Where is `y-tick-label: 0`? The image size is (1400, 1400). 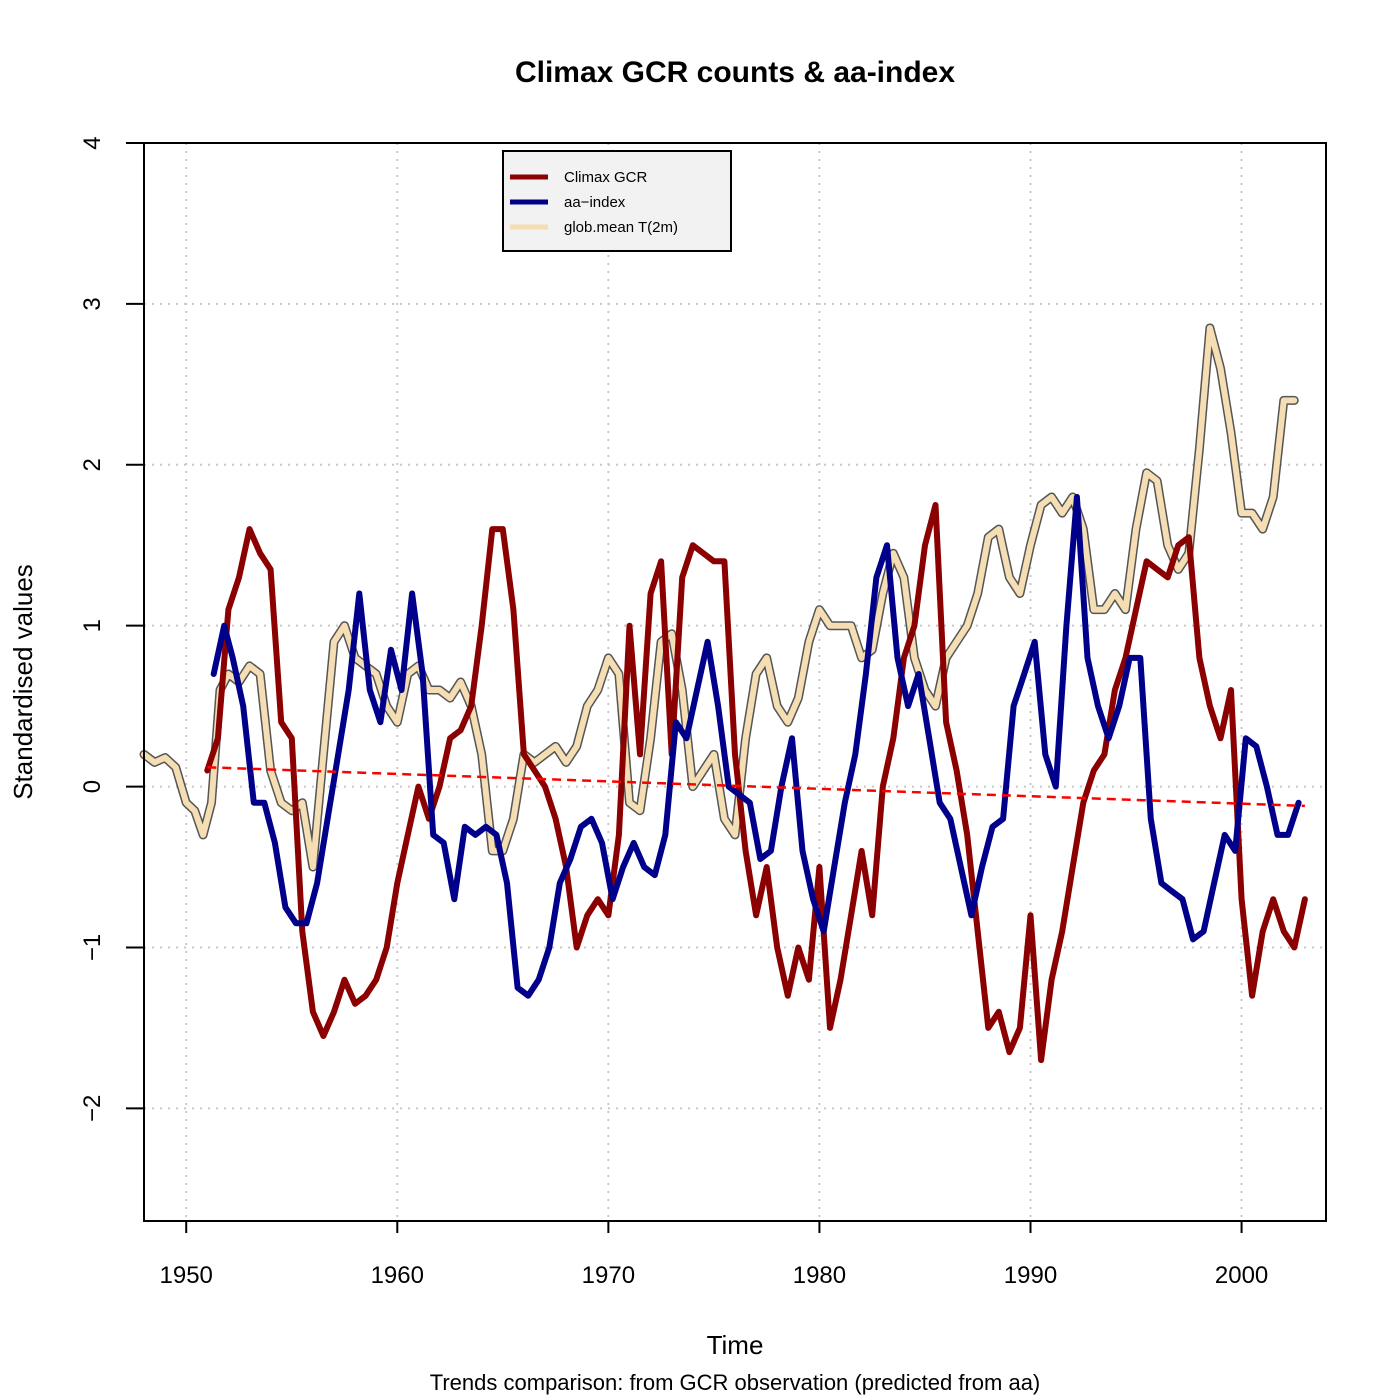
y-tick-label: 0 is located at coordinates (92, 786).